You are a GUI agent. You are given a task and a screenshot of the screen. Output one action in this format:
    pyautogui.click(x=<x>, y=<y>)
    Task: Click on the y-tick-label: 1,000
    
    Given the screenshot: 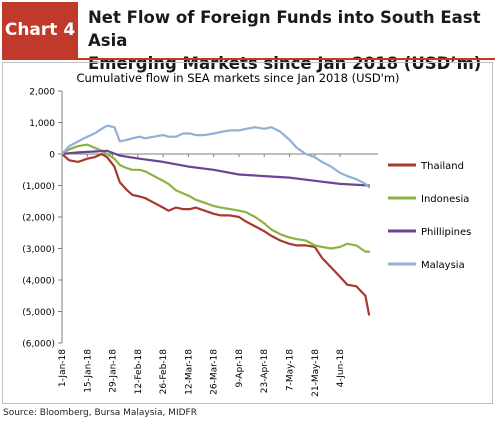 What is the action you would take?
    pyautogui.click(x=42, y=124)
    